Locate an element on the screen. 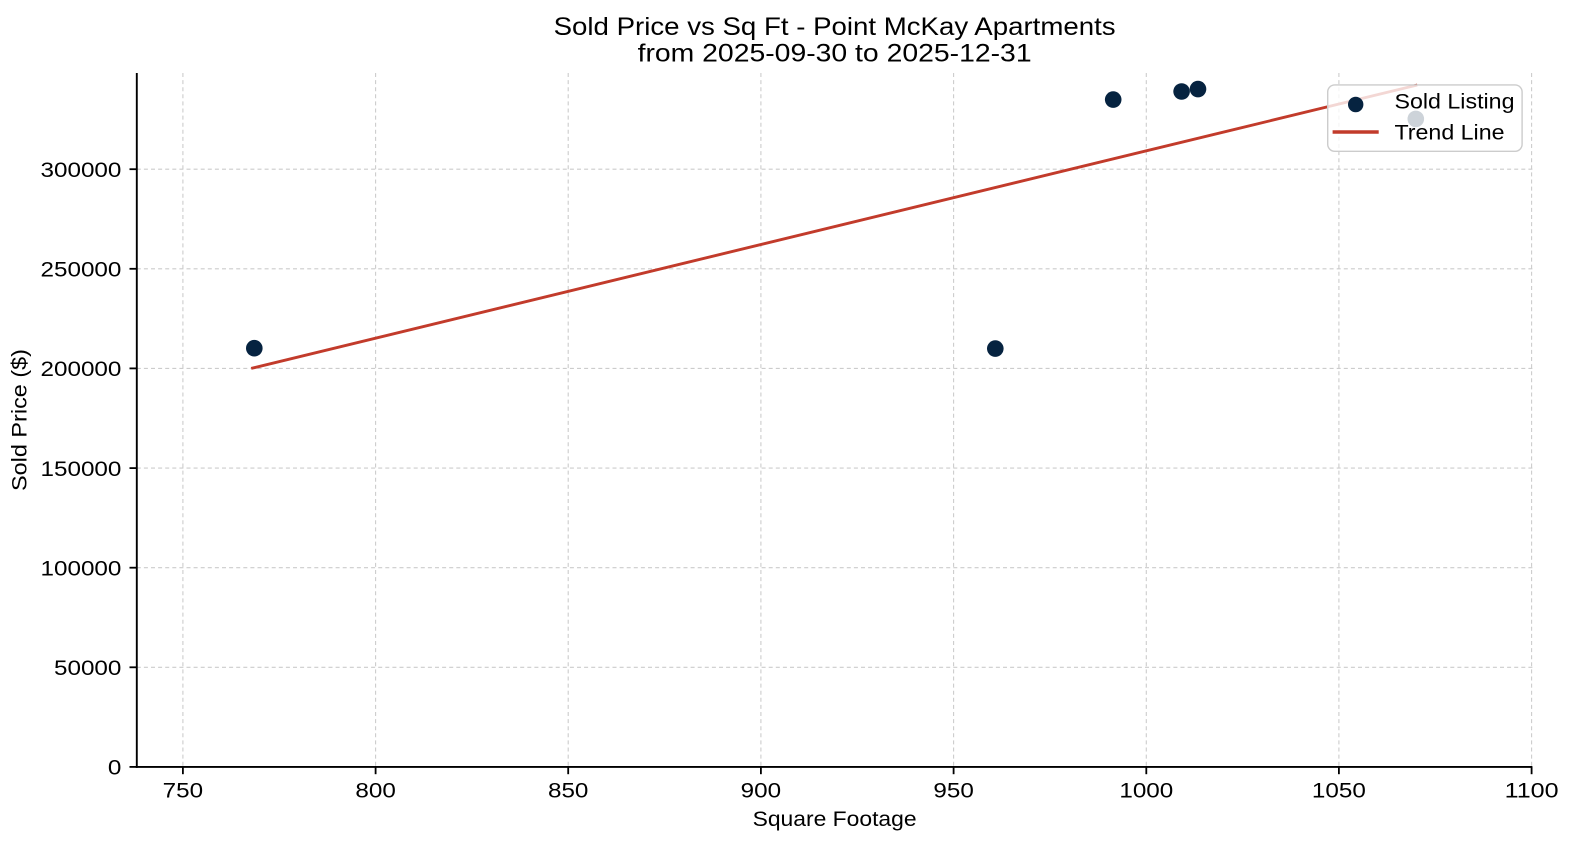 This screenshot has height=845, width=1573. svg-text: 900 is located at coordinates (761, 790).